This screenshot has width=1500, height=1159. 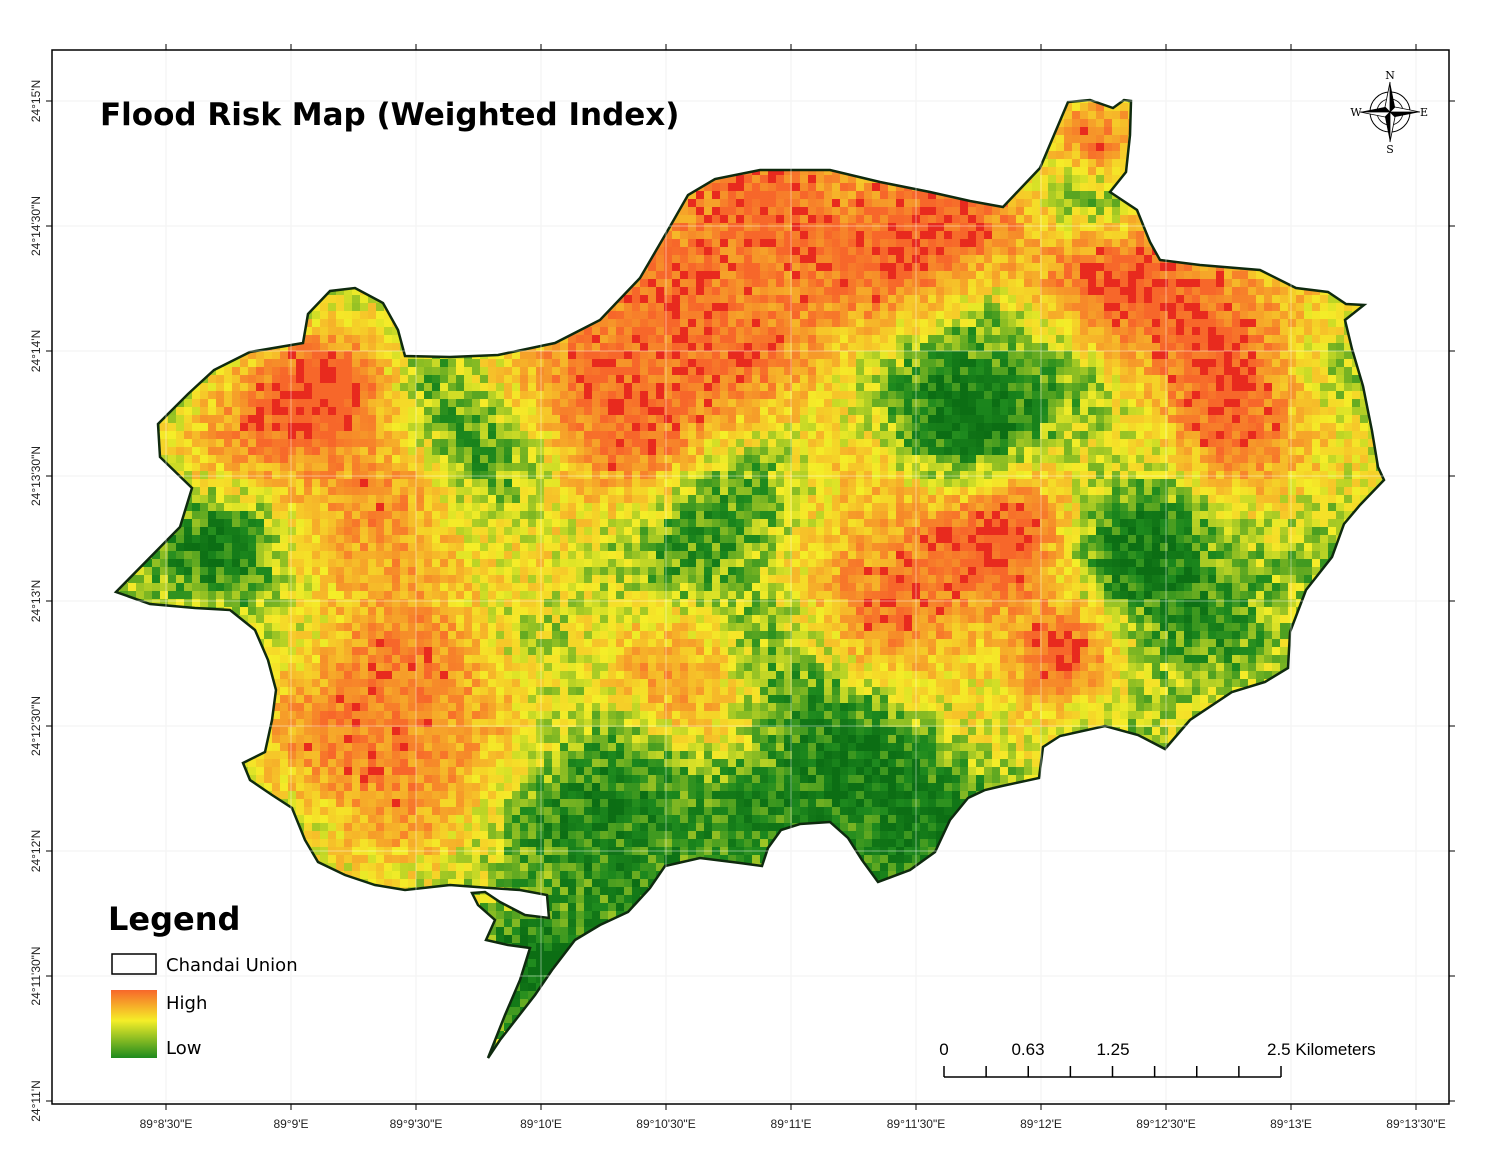 I want to click on scale-label-063: 0.63, so click(x=1027, y=1049).